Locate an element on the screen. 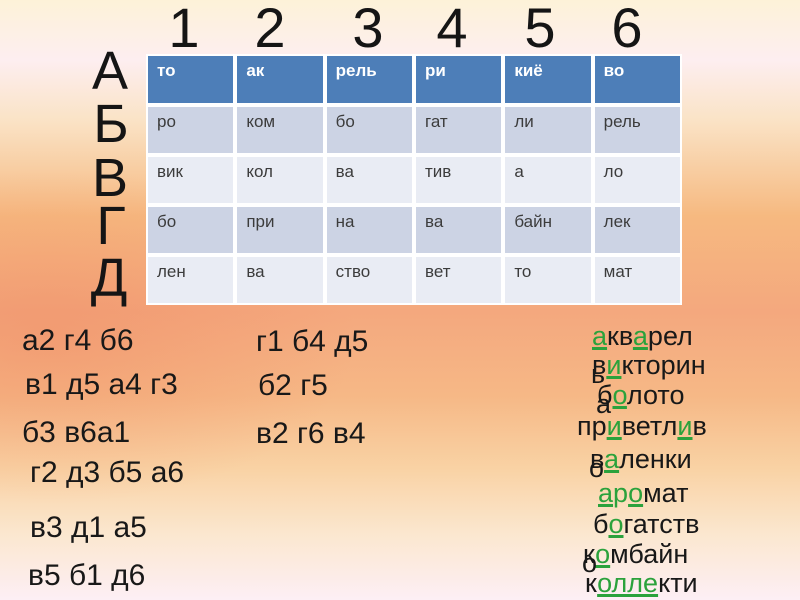 This screenshot has width=800, height=600. answer-word: богатств is located at coordinates (646, 524).